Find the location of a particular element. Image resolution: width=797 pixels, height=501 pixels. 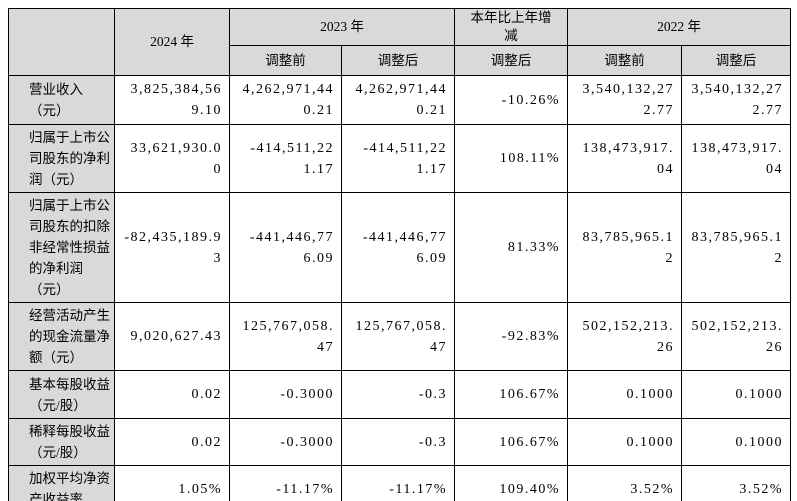

cell-2024: -82,435,189.93 is located at coordinates (172, 247).